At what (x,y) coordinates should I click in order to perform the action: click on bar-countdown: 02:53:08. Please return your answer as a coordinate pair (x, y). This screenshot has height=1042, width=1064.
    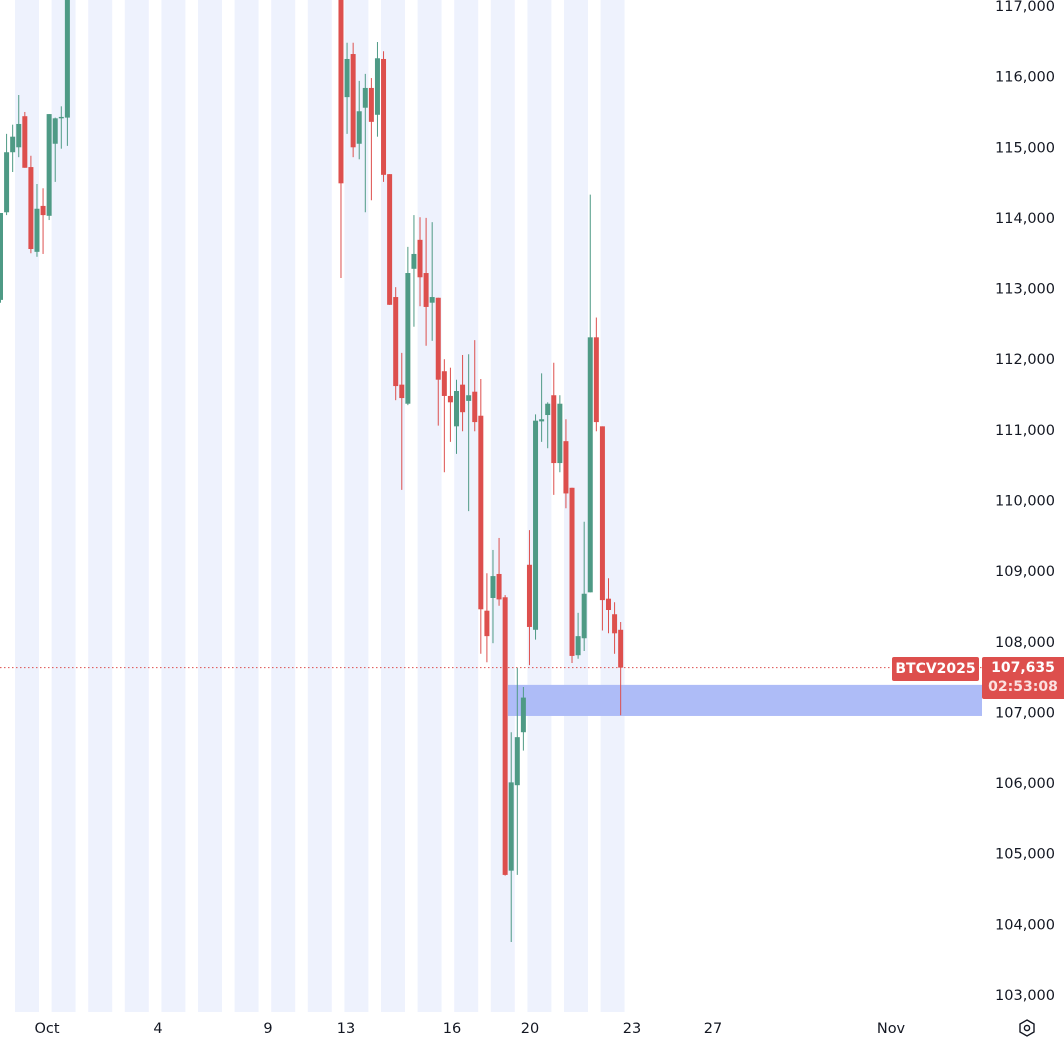
    Looking at the image, I should click on (1023, 687).